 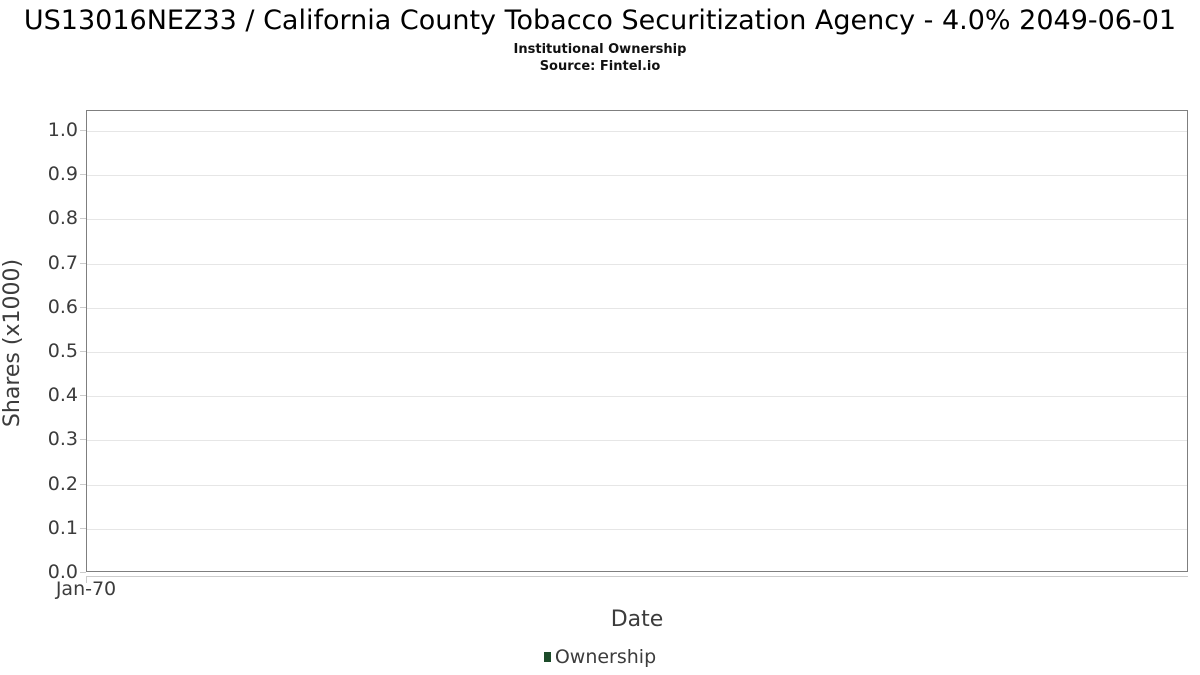 What do you see at coordinates (605, 657) in the screenshot?
I see `legend-series-label: Ownership` at bounding box center [605, 657].